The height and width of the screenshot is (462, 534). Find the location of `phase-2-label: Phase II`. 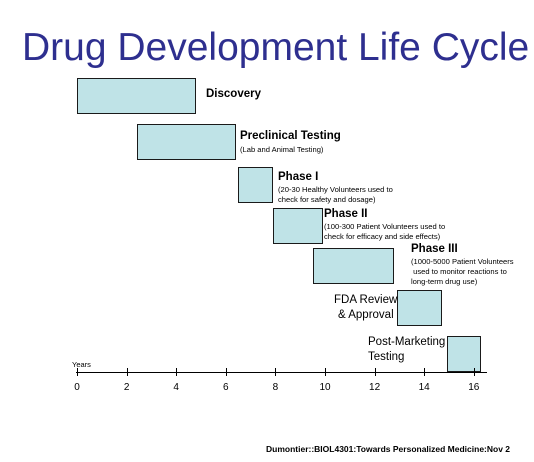

phase-2-label: Phase II is located at coordinates (346, 214).